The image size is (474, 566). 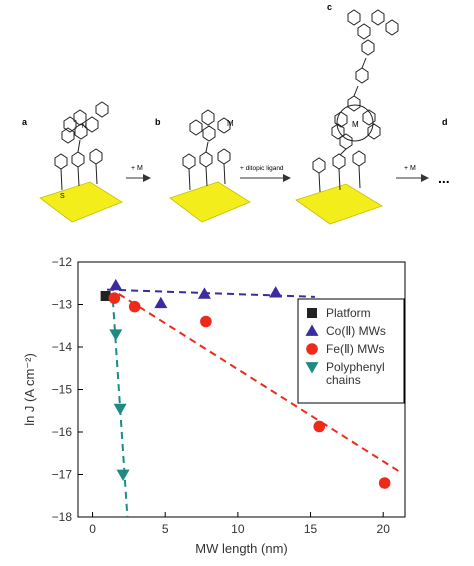 What do you see at coordinates (62, 517) in the screenshot?
I see `y-tick-label: −18` at bounding box center [62, 517].